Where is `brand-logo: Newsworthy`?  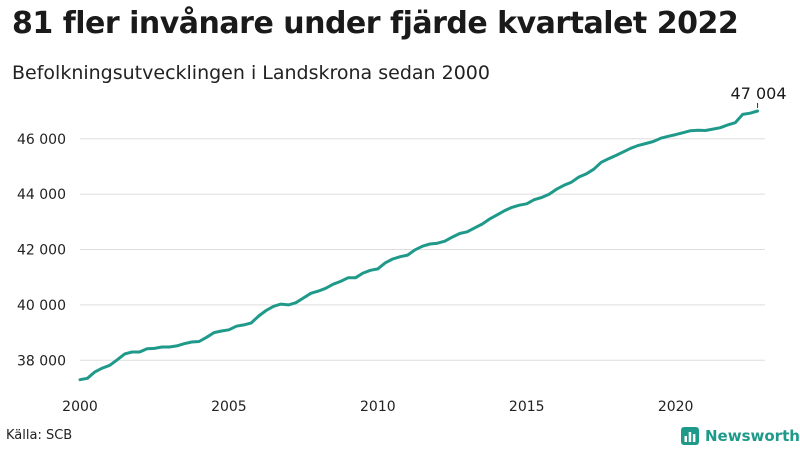
brand-logo: Newsworthy is located at coordinates (740, 436).